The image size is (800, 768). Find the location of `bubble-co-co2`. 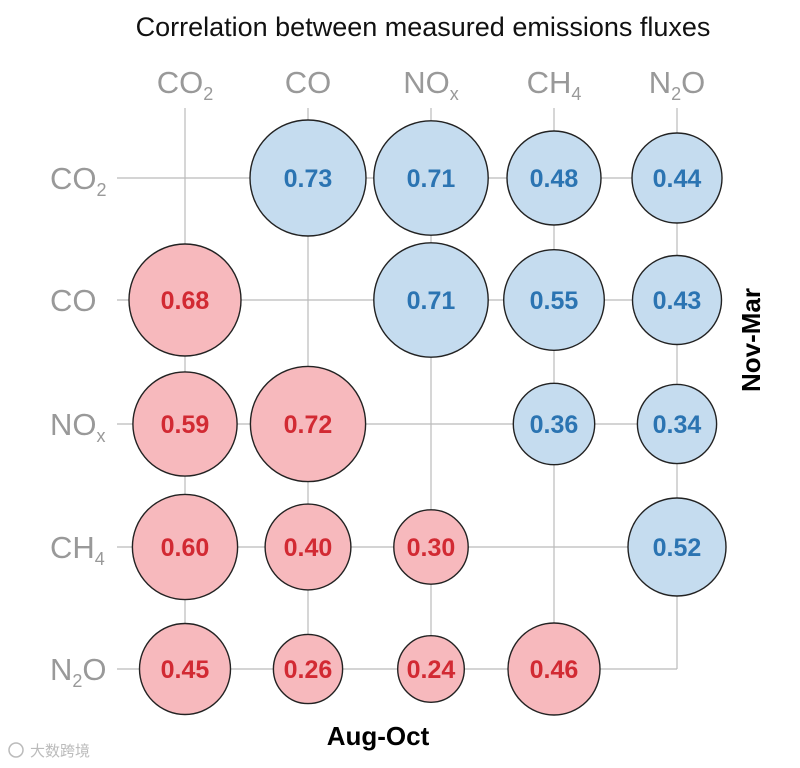

bubble-co-co2 is located at coordinates (185, 300).